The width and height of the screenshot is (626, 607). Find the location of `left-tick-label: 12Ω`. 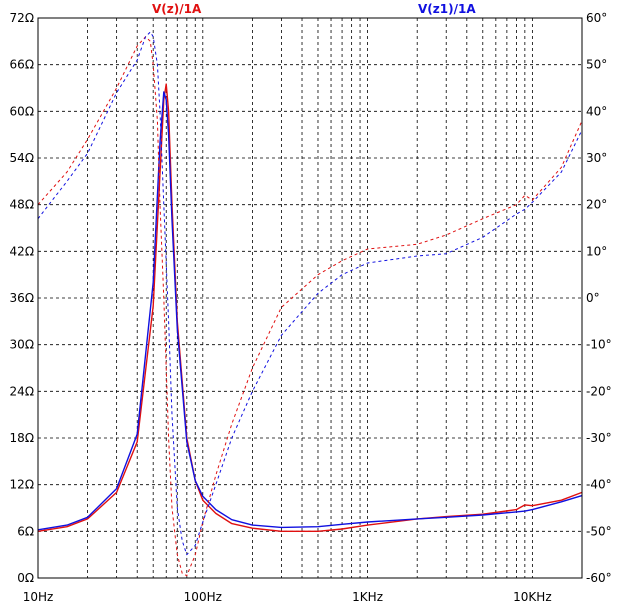

left-tick-label: 12Ω is located at coordinates (22, 485).